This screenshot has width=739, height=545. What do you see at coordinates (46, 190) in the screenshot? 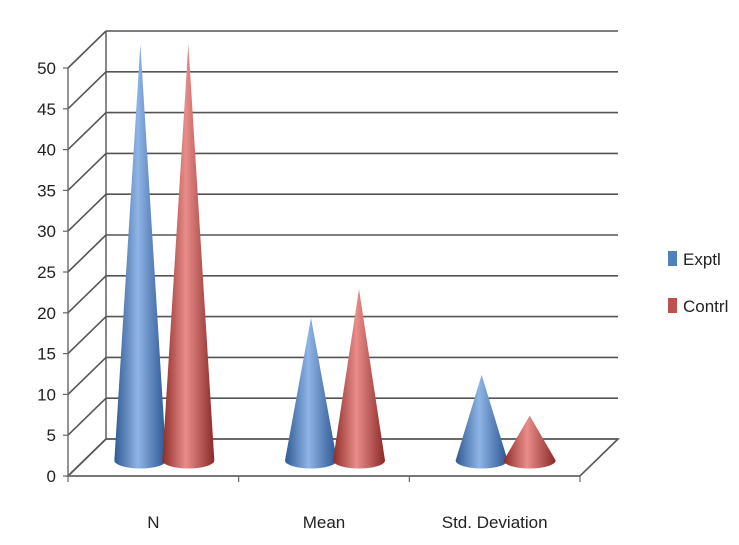
I see `y-tick-label: 35` at bounding box center [46, 190].